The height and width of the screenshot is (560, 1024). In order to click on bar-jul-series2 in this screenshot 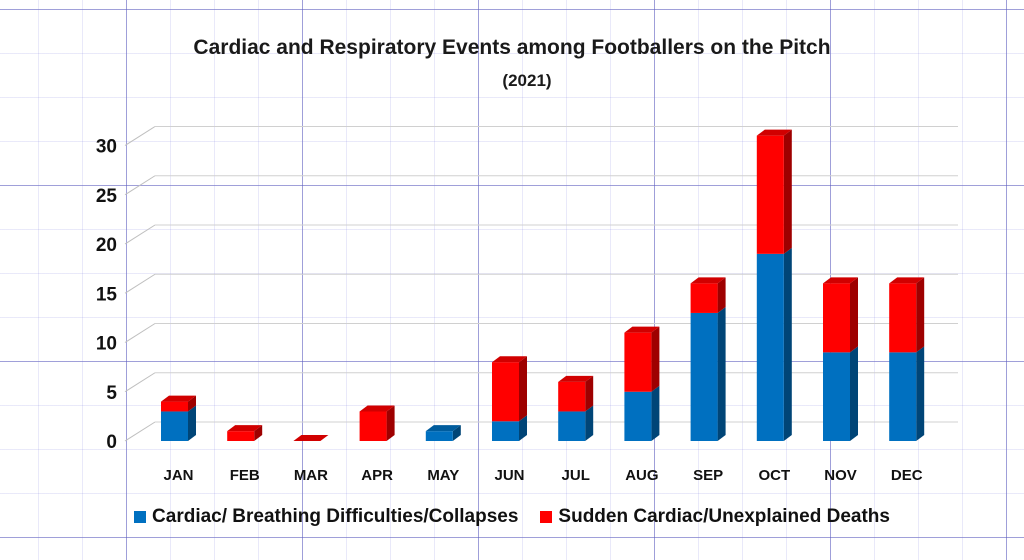, I will do `click(572, 396)`.